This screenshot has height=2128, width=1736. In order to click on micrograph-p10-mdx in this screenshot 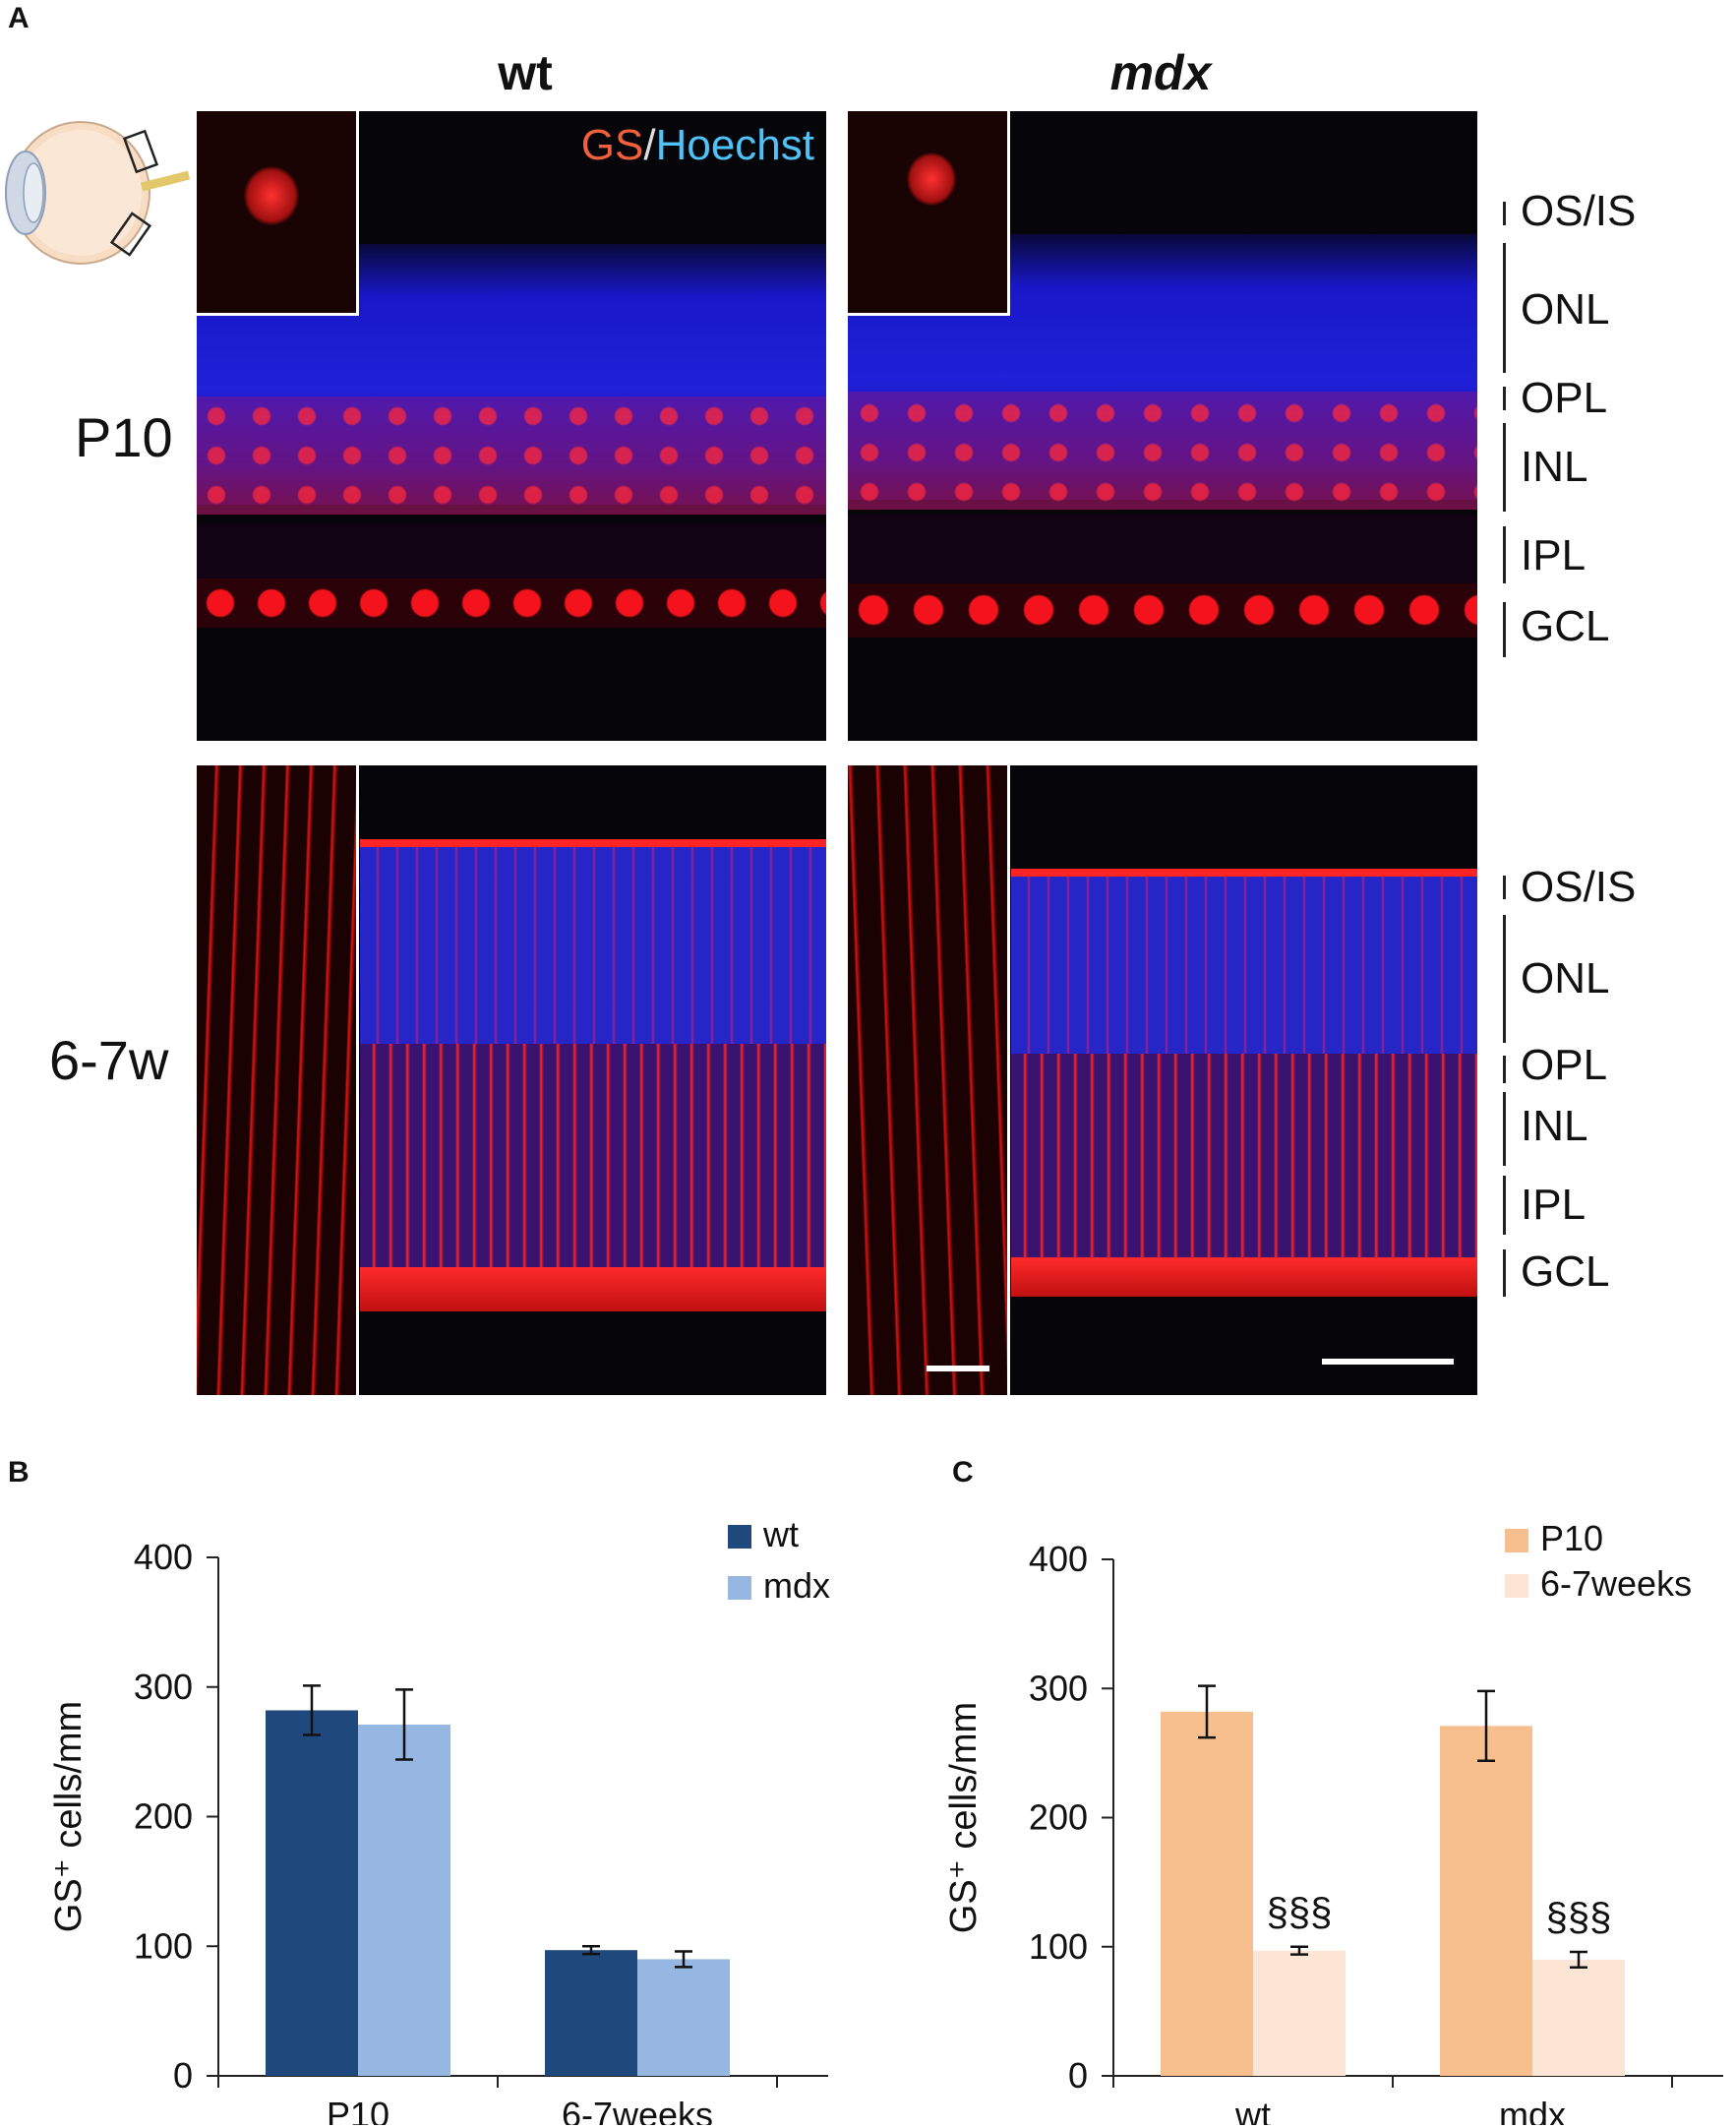, I will do `click(1162, 426)`.